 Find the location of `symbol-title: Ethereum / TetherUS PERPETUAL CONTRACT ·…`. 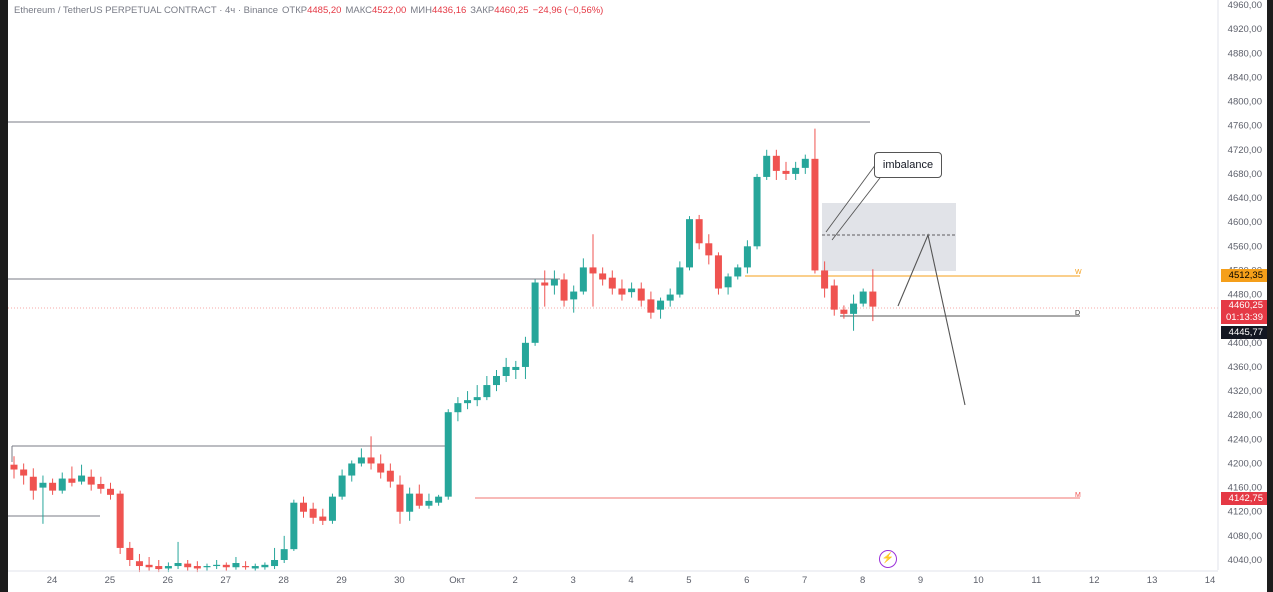

symbol-title: Ethereum / TetherUS PERPETUAL CONTRACT ·… is located at coordinates (146, 10).